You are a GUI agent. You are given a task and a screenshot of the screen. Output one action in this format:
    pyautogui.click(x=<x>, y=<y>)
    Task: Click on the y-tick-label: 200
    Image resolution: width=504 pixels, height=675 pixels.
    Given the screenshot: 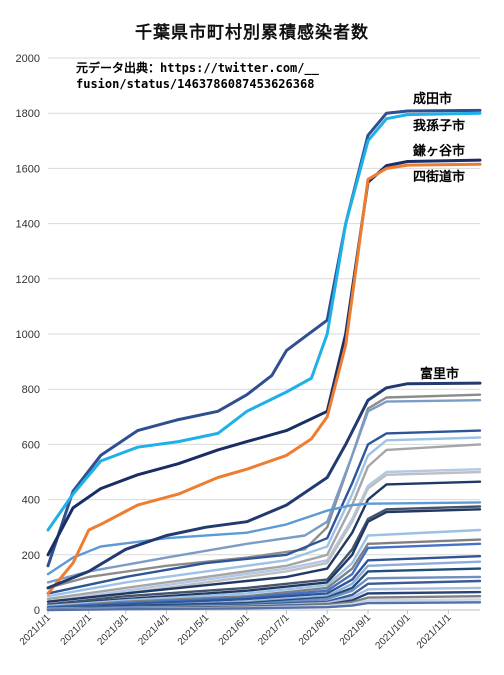 What is the action you would take?
    pyautogui.click(x=31, y=556)
    